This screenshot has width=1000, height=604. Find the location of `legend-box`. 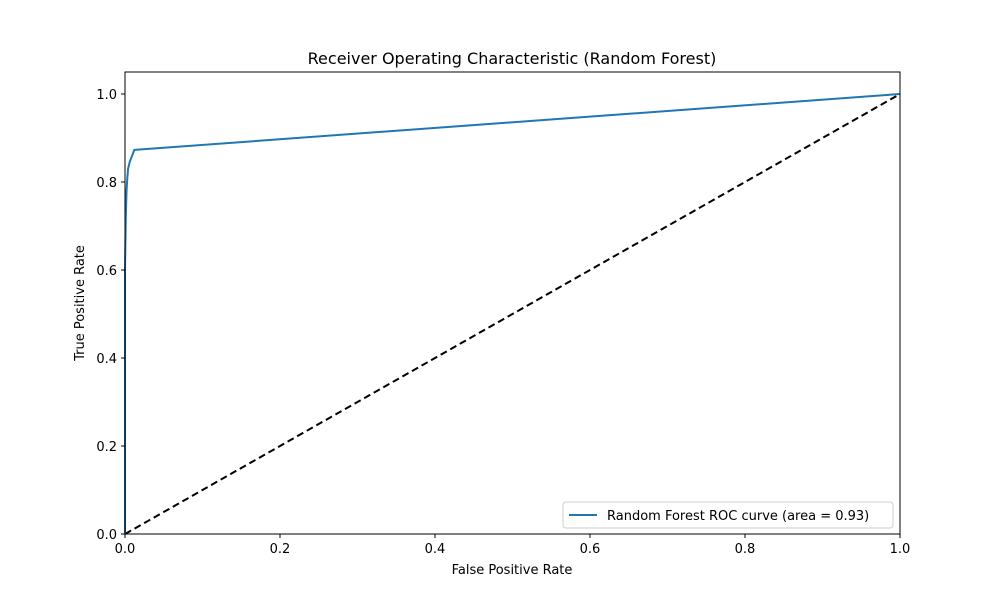

legend-box is located at coordinates (728, 515).